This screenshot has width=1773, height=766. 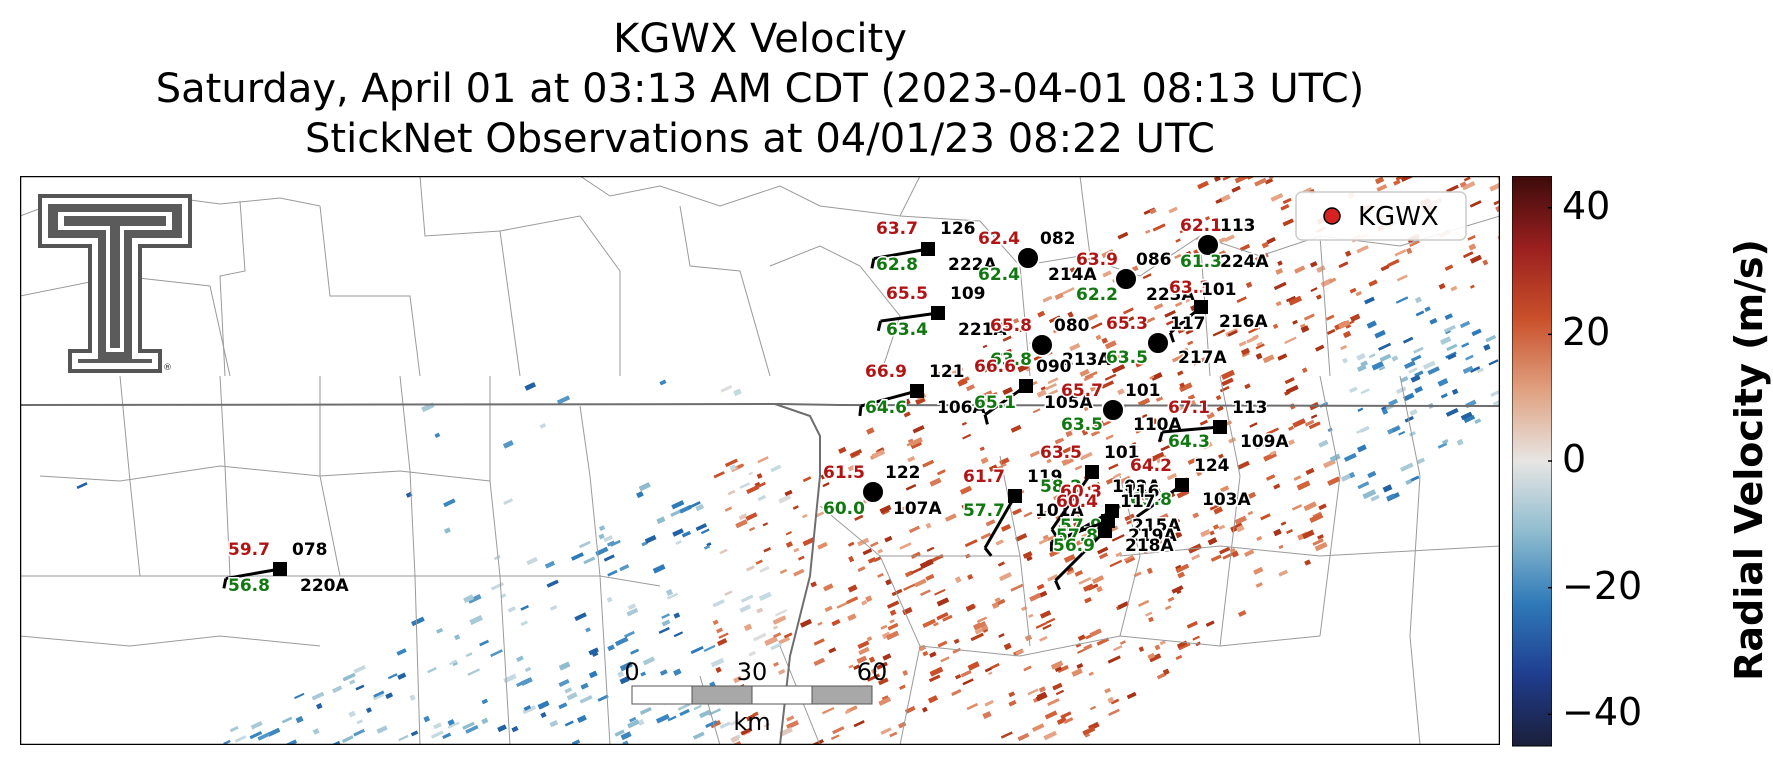 I want to click on station-217A: 65.3 117 63.5 217A, so click(x=1167, y=341).